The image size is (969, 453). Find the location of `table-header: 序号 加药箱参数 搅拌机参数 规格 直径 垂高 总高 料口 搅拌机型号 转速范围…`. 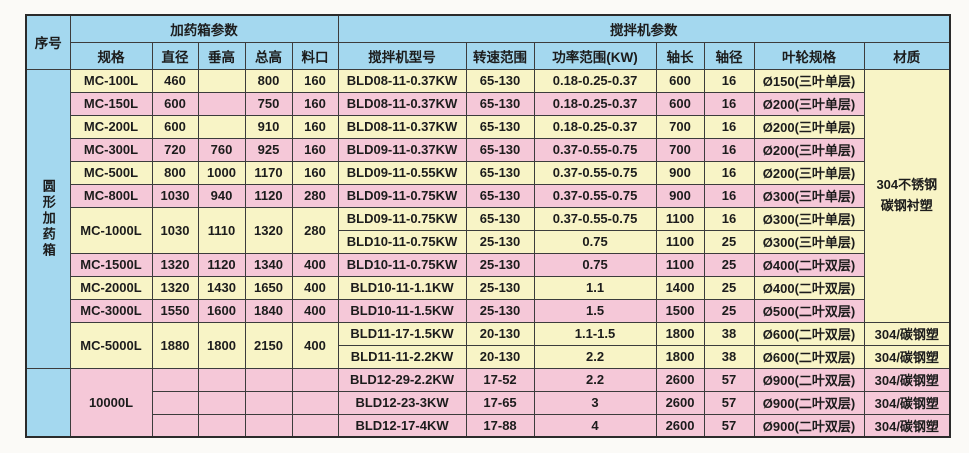

table-header: 序号 加药箱参数 搅拌机参数 规格 直径 垂高 总高 料口 搅拌机型号 转速范围… is located at coordinates (488, 42).